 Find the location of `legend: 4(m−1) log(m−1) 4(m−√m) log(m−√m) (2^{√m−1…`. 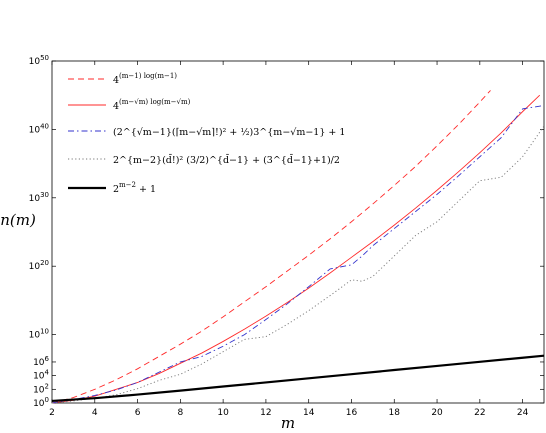

legend: 4(m−1) log(m−1) 4(m−√m) log(m−√m) (2^{√m−1… is located at coordinates (206, 133).